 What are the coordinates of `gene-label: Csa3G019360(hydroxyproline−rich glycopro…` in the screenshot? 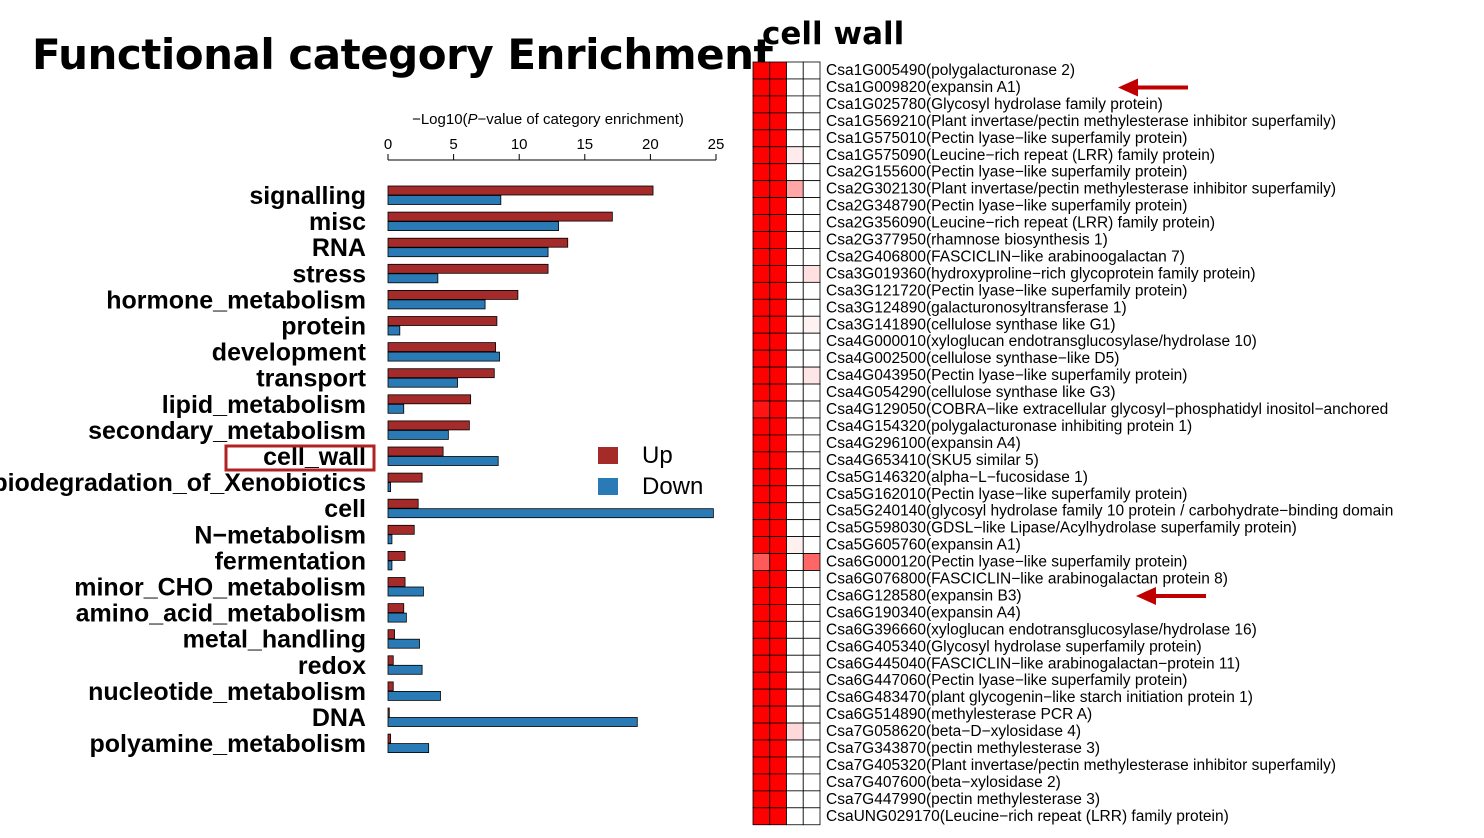 It's located at (1040, 273).